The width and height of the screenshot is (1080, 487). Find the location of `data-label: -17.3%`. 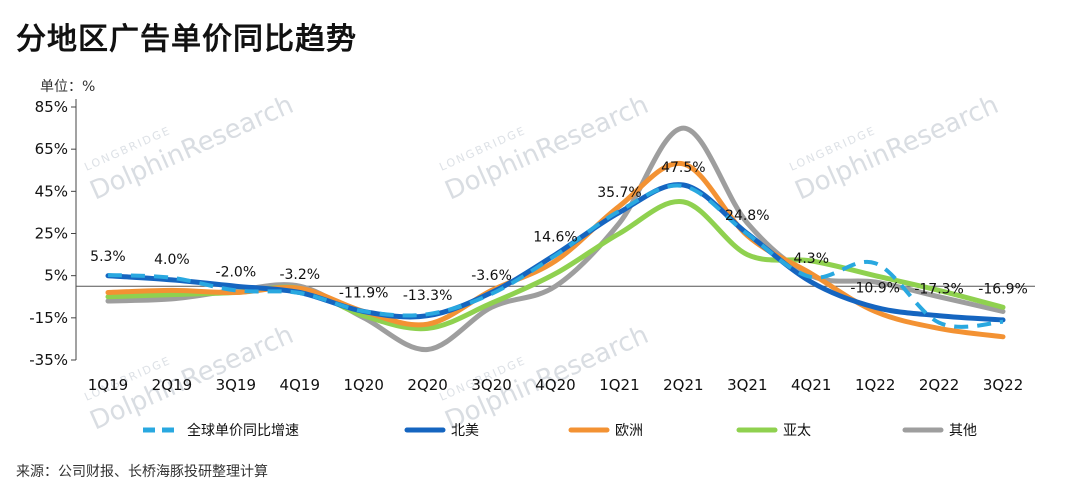

data-label: -17.3% is located at coordinates (939, 290).